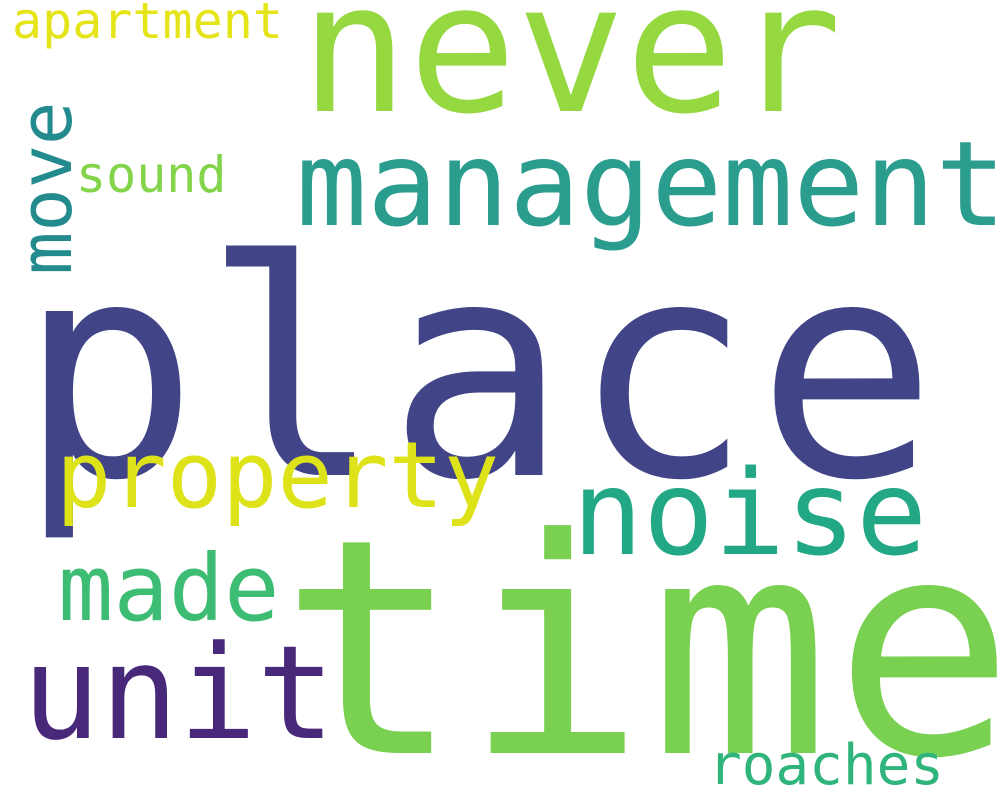 The image size is (1000, 800). Describe the element at coordinates (179, 693) in the screenshot. I see `word-unit: unit` at that location.